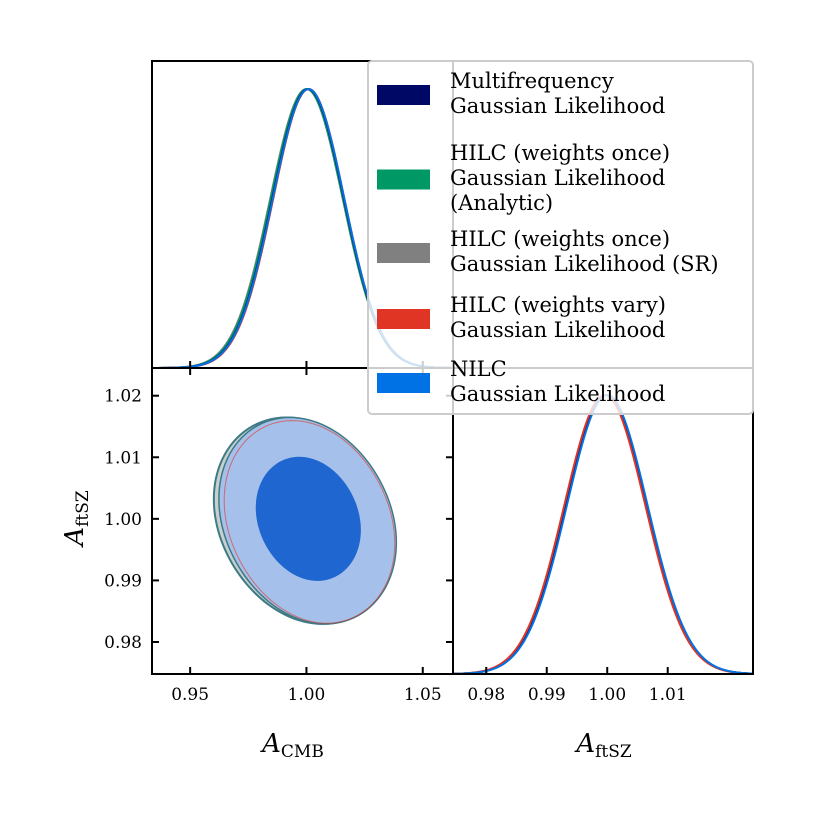 The image size is (814, 814). I want to click on ytick-label-aftsz-2: 1.00, so click(123, 520).